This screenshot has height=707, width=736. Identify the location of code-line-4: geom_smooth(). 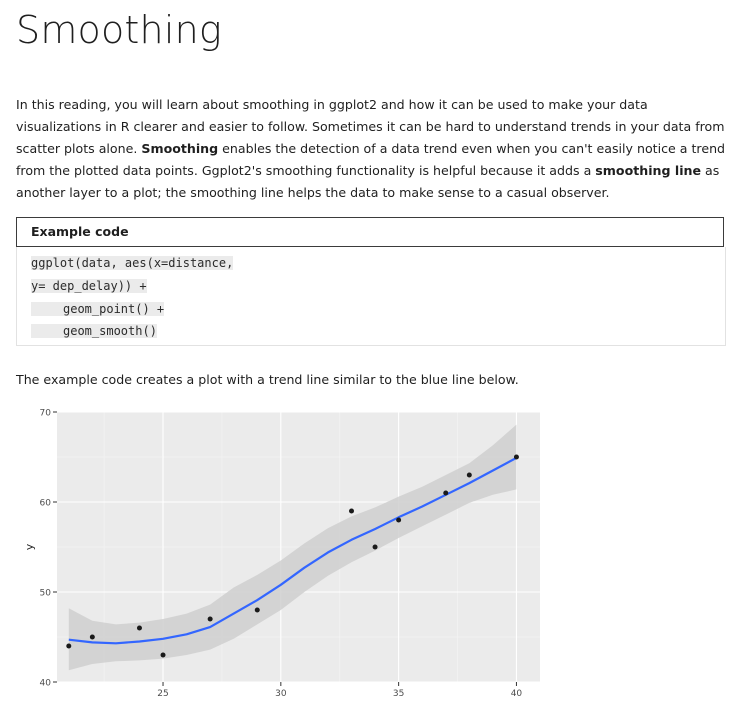
(94, 331).